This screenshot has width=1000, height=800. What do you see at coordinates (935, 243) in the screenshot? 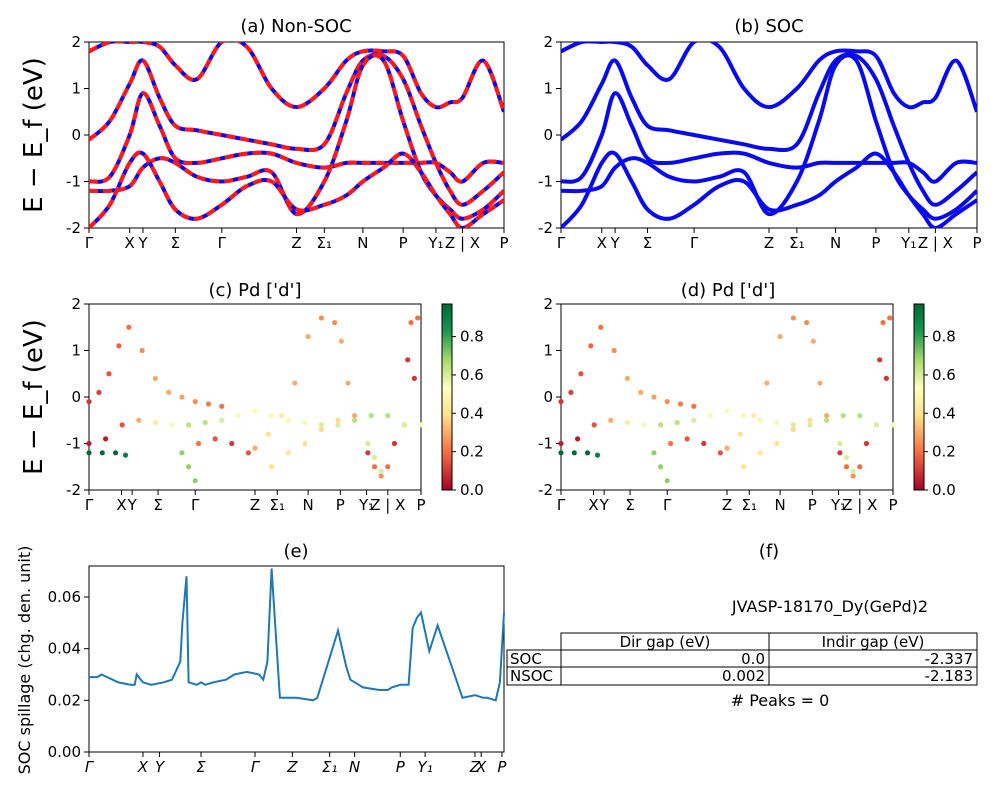
I see `plot-b-xtick-label-10: Z | X` at bounding box center [935, 243].